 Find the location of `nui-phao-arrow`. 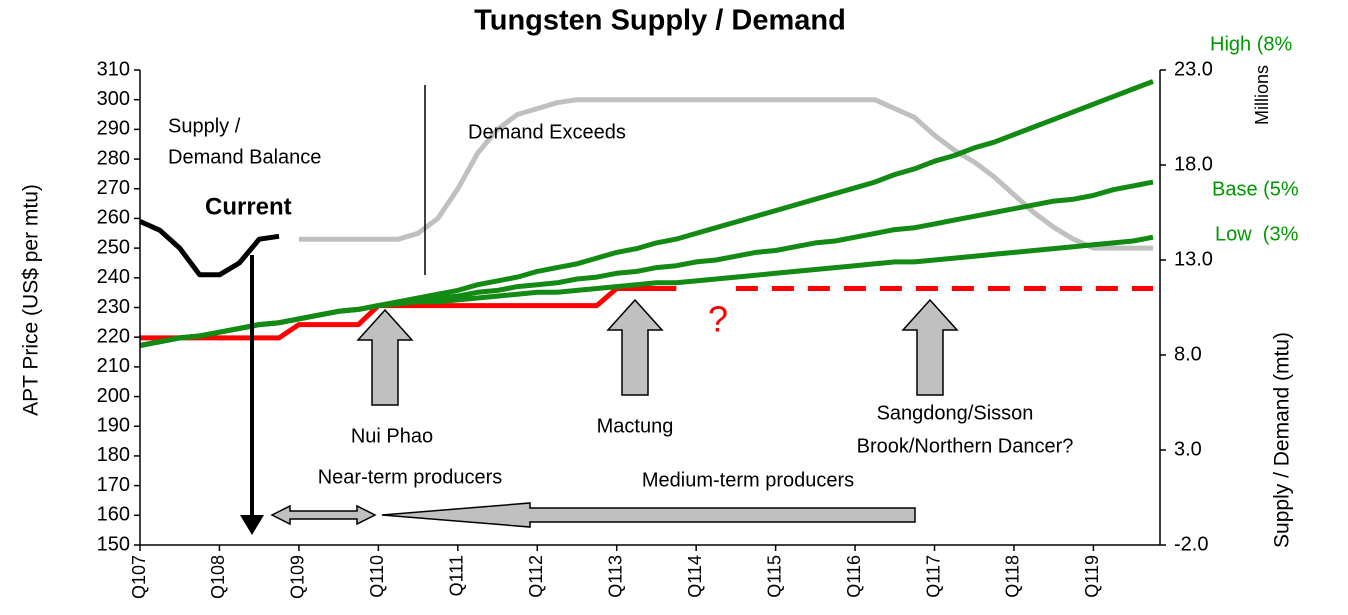

nui-phao-arrow is located at coordinates (385, 357).